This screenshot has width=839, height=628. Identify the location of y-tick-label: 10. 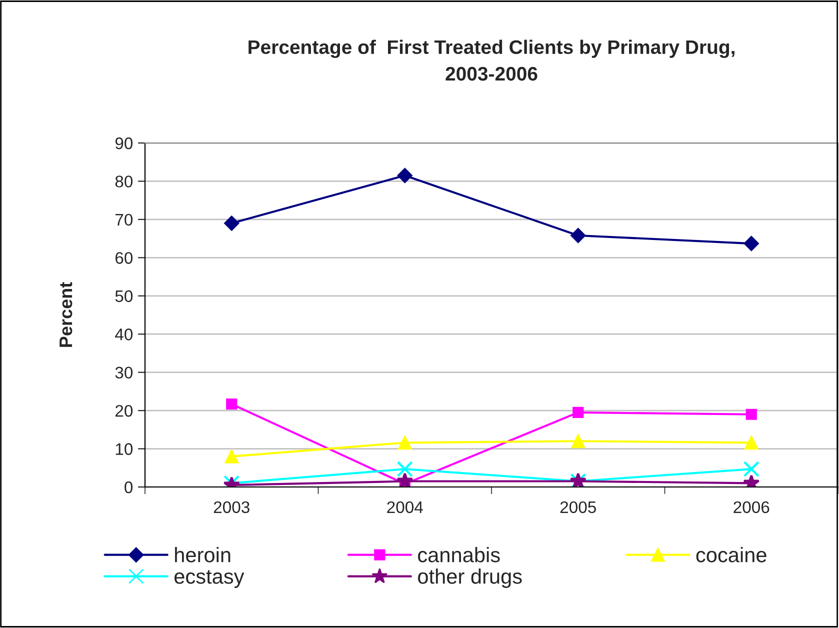
(124, 449).